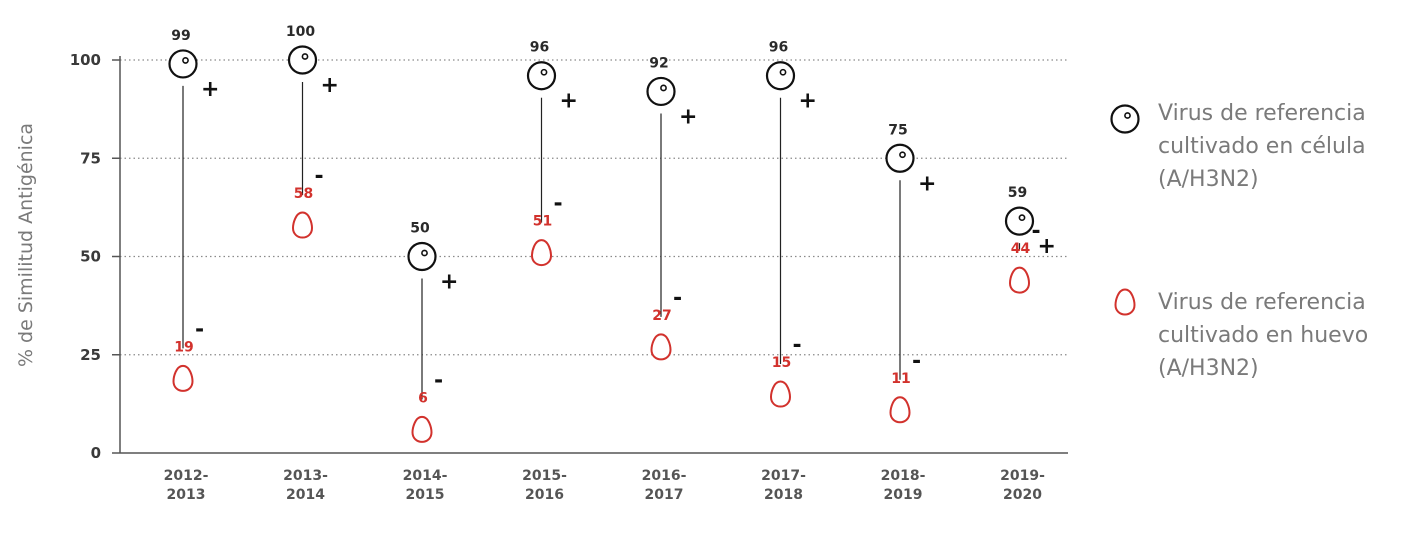 This screenshot has width=1423, height=540. What do you see at coordinates (193, 210) in the screenshot?
I see `season-group: + - 99 19` at bounding box center [193, 210].